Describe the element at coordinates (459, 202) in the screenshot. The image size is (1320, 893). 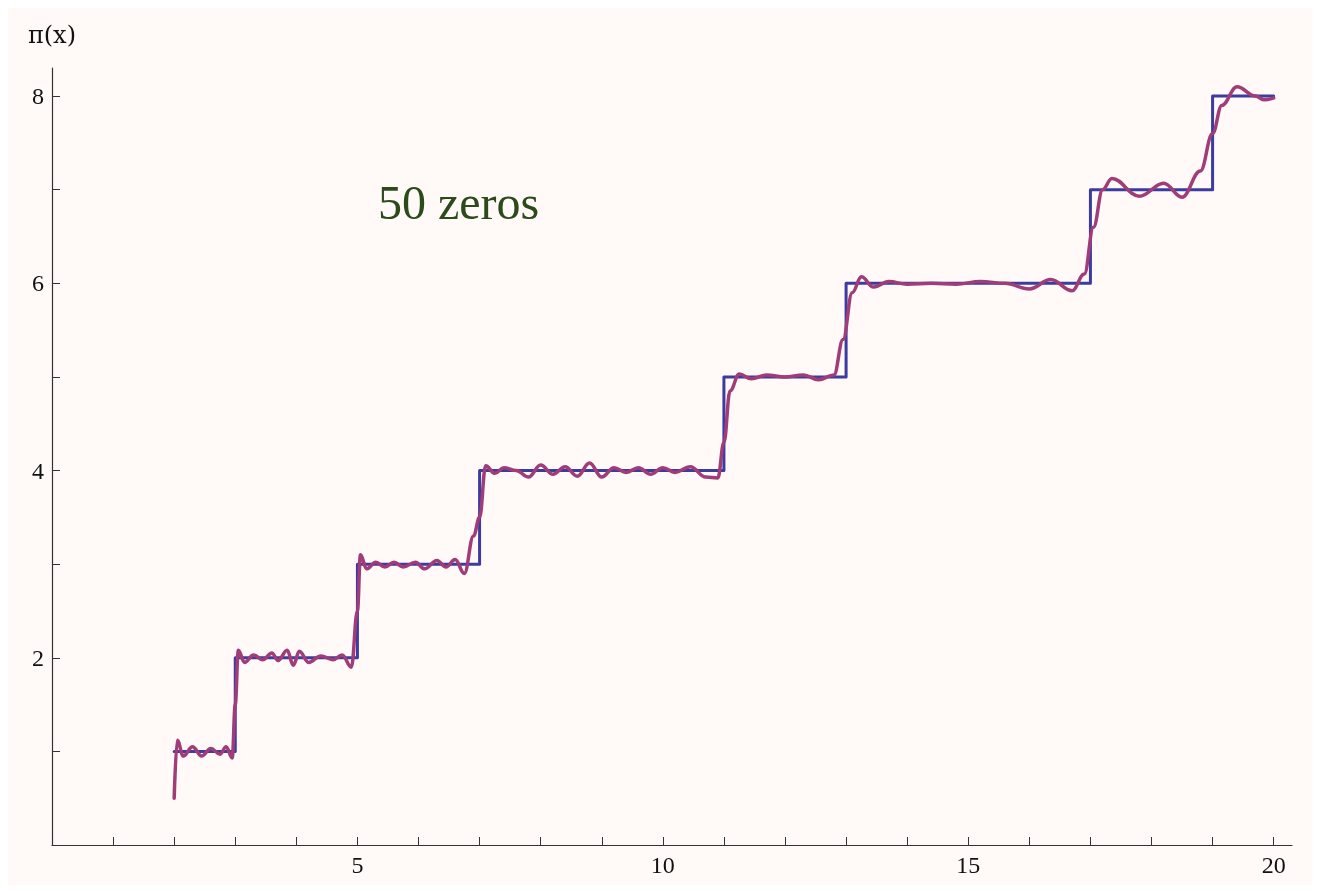
I see `annotation: 50 zeros` at that location.